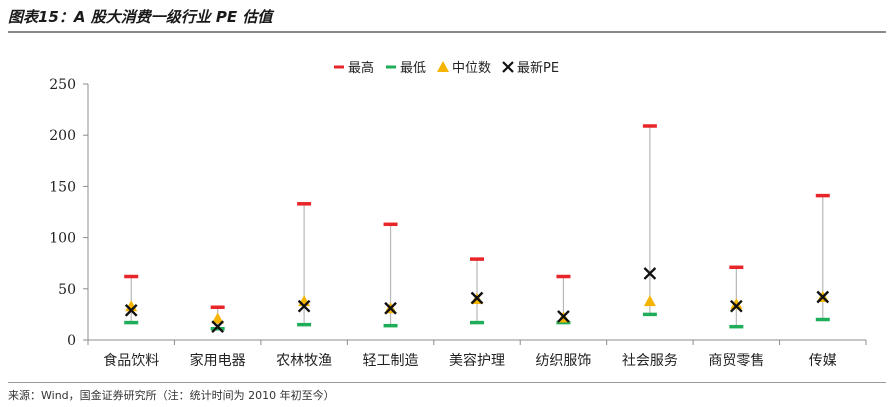  What do you see at coordinates (304, 361) in the screenshot?
I see `x-tick-label: 农林牧渔` at bounding box center [304, 361].